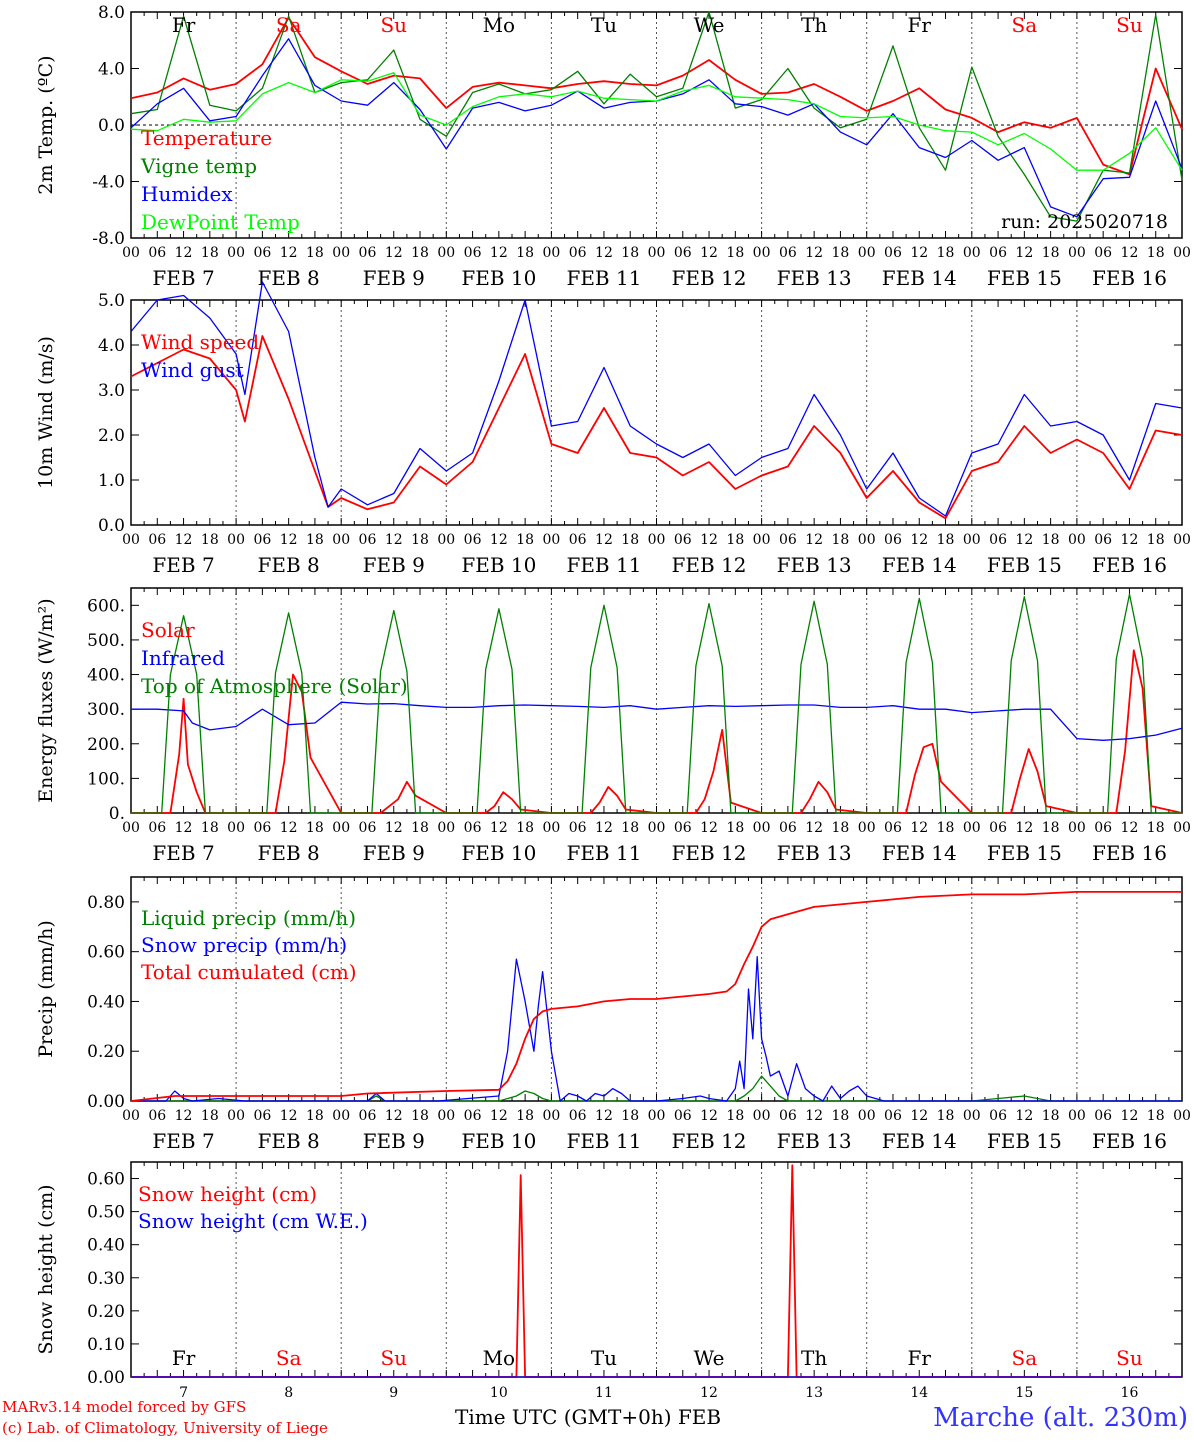  I want to click on x-day-number: 9, so click(393, 1393).